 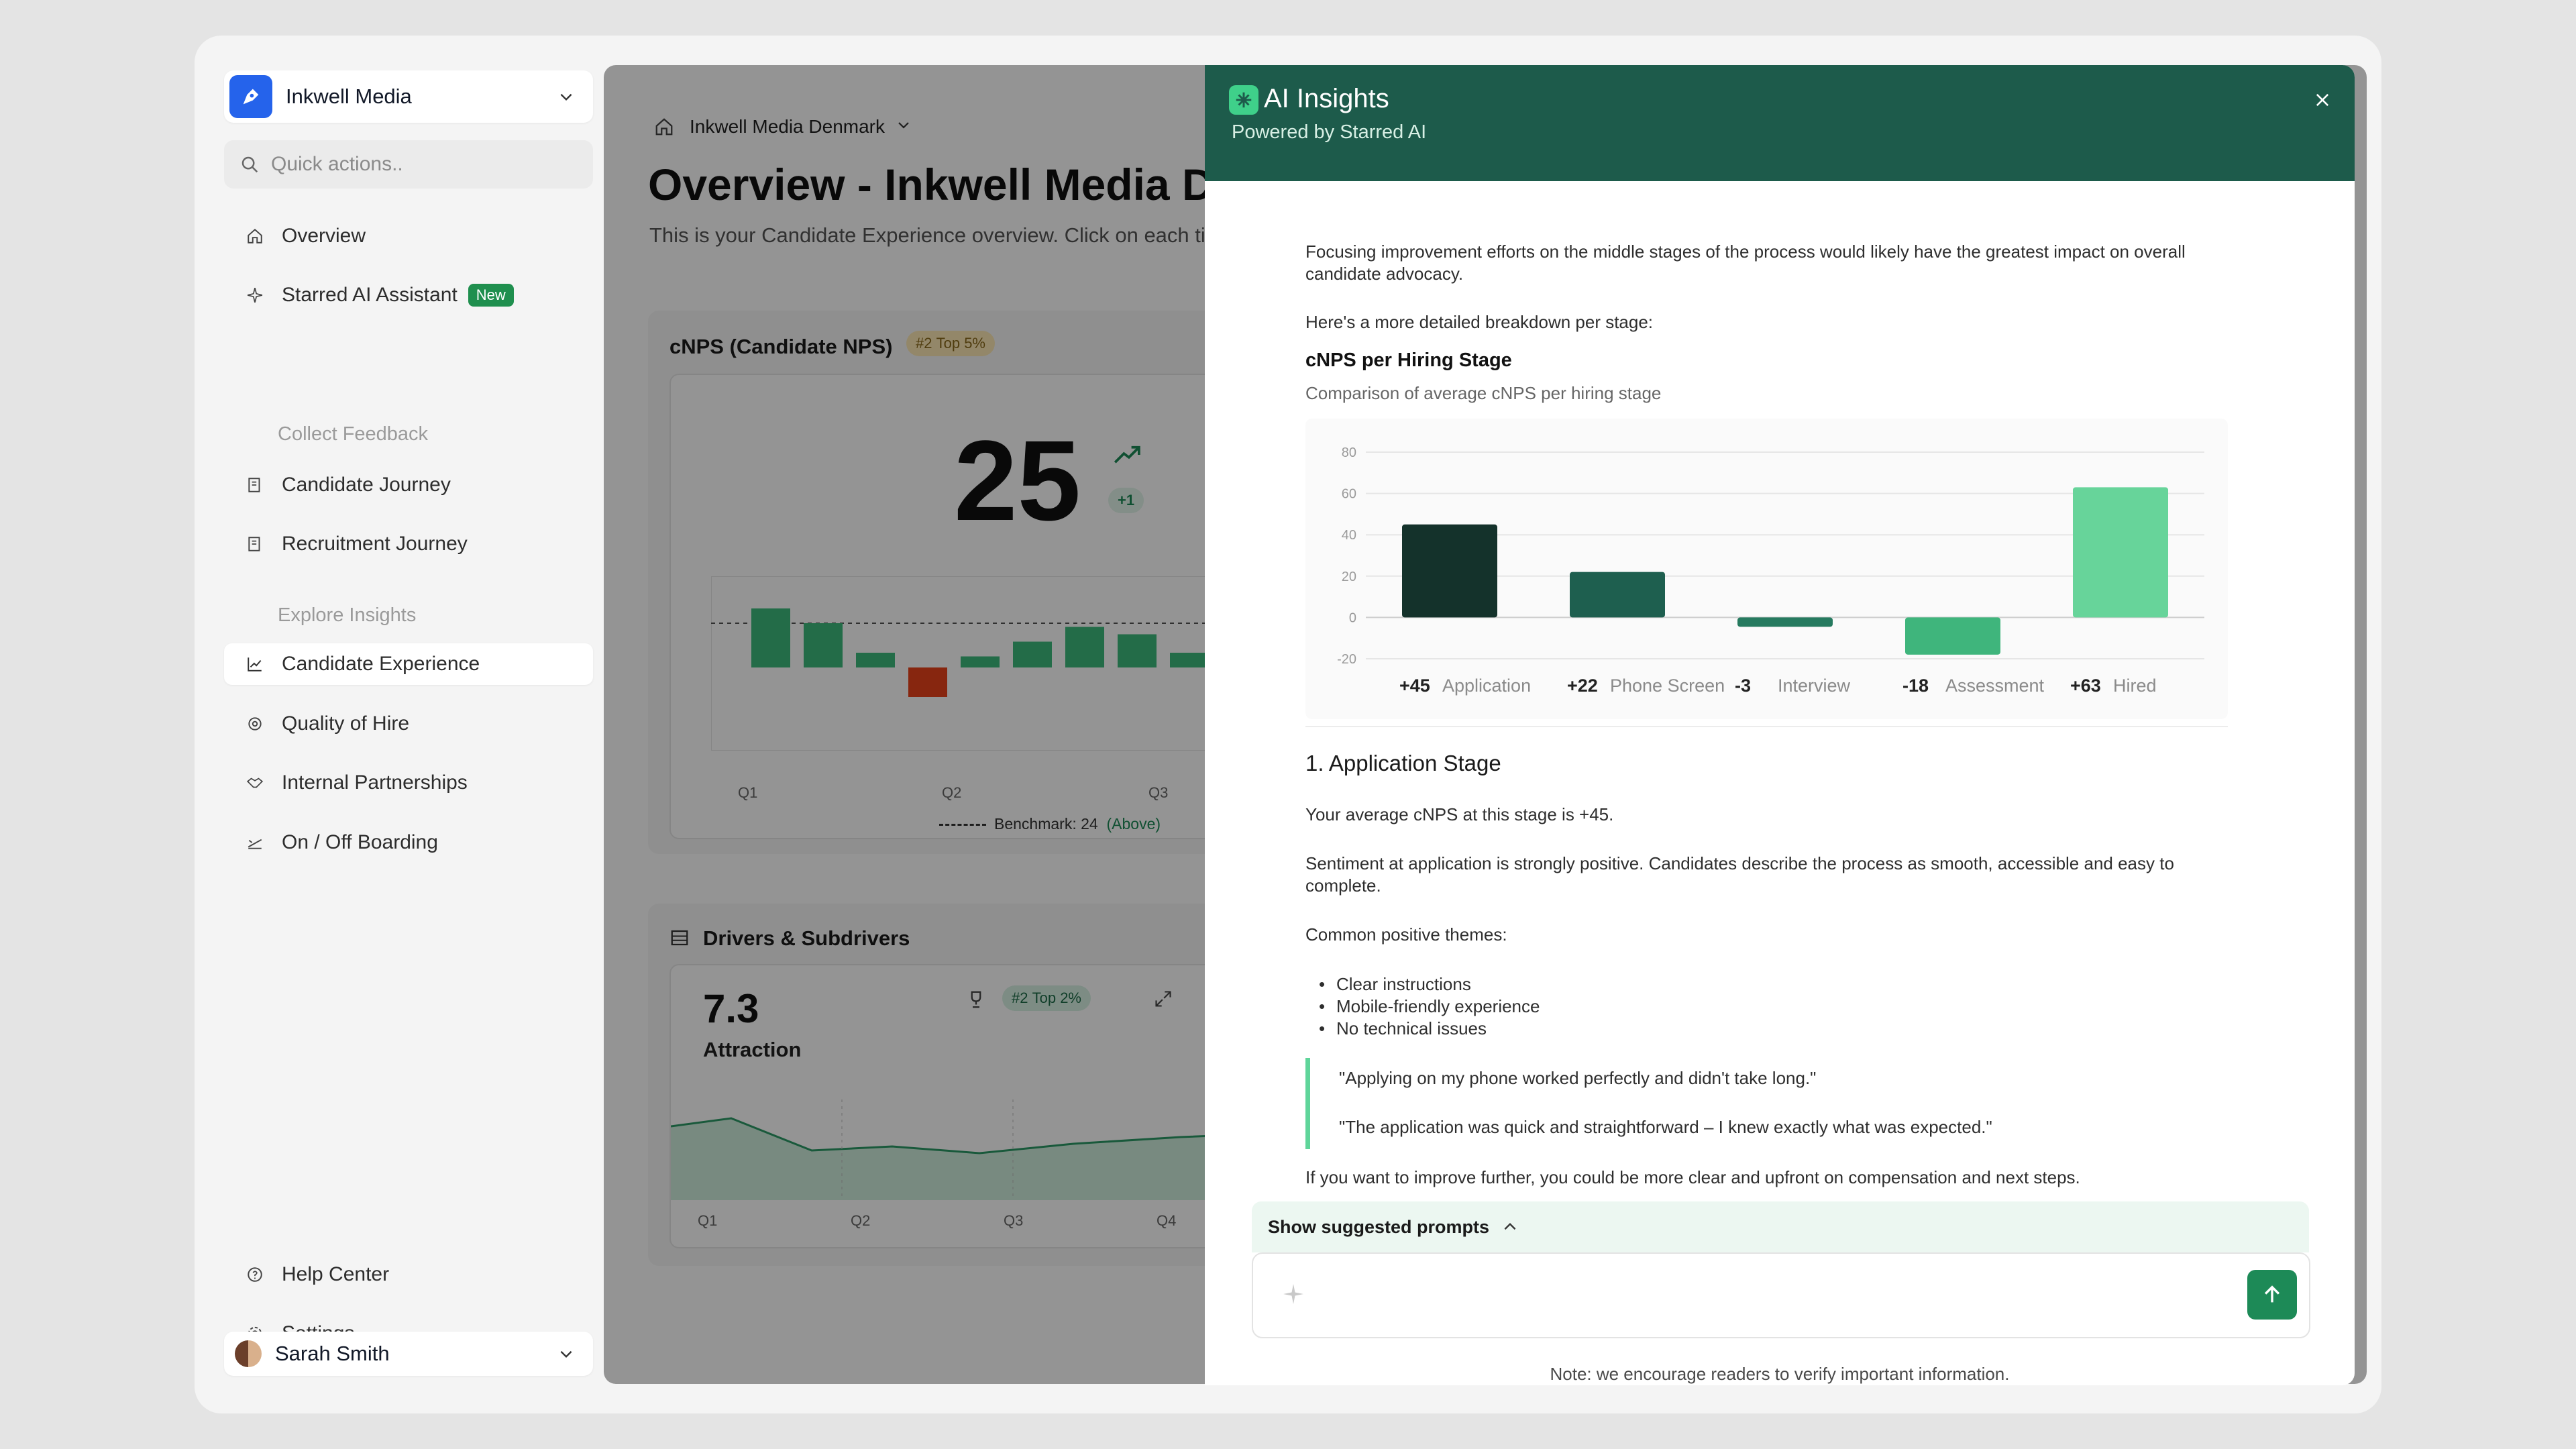 I want to click on themes-label: Common positive themes:, so click(x=1406, y=934).